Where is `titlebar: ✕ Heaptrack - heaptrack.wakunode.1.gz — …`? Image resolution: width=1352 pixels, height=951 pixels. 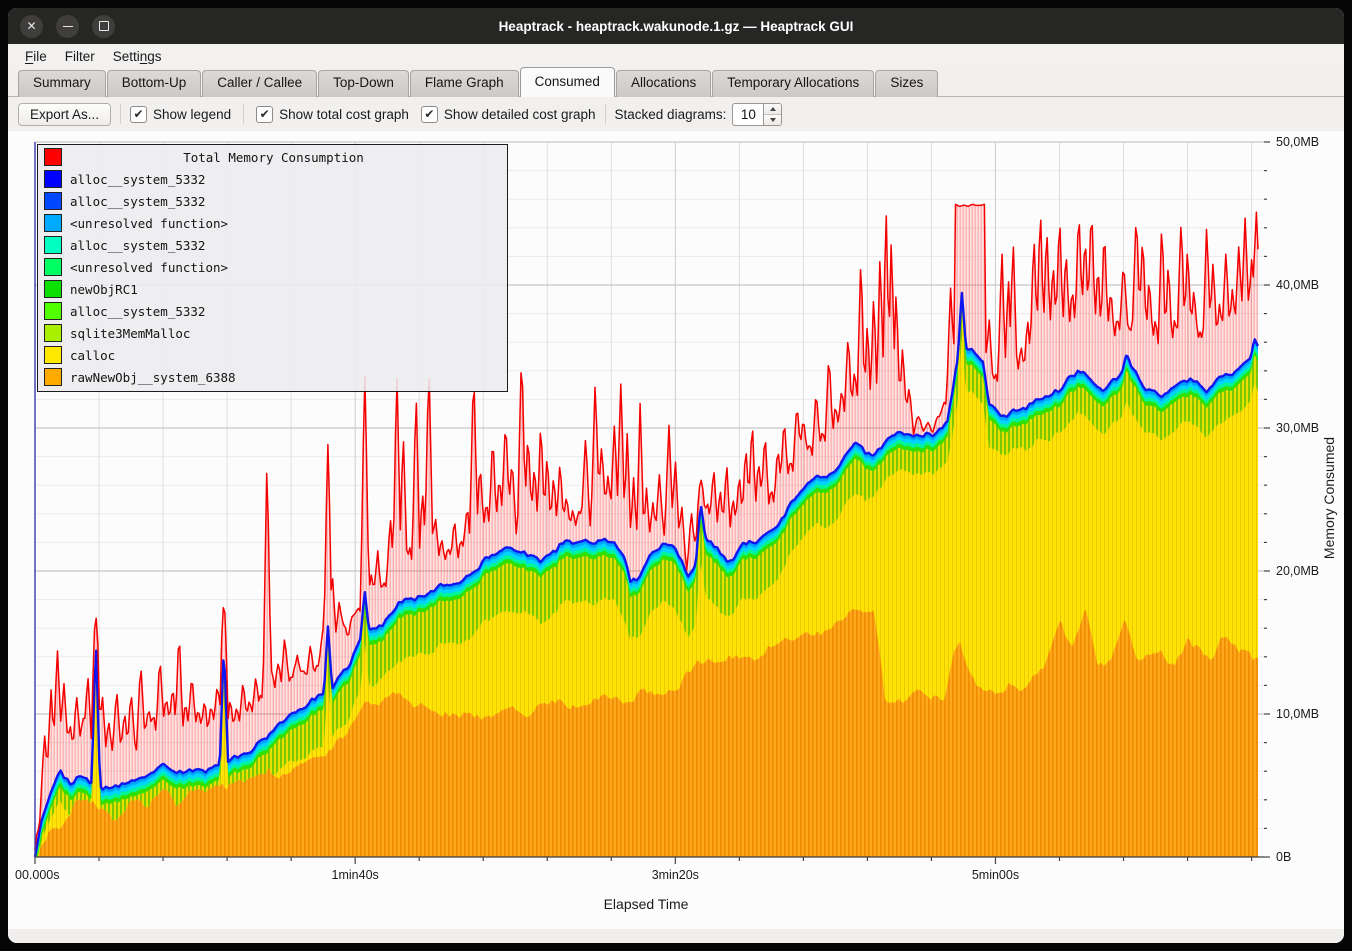
titlebar: ✕ Heaptrack - heaptrack.wakunode.1.gz — … is located at coordinates (676, 26).